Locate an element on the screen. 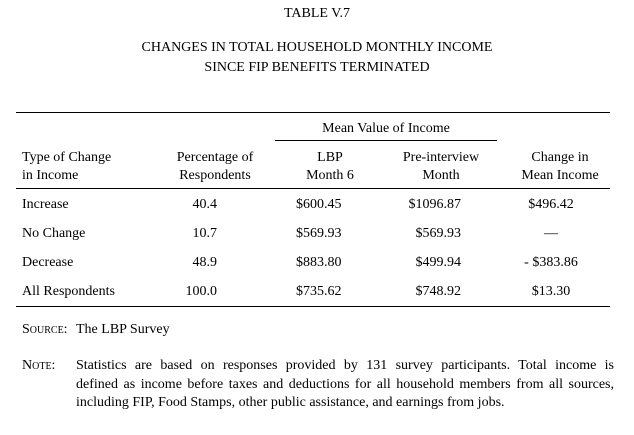 This screenshot has height=435, width=634. row-label: No Change is located at coordinates (54, 233).